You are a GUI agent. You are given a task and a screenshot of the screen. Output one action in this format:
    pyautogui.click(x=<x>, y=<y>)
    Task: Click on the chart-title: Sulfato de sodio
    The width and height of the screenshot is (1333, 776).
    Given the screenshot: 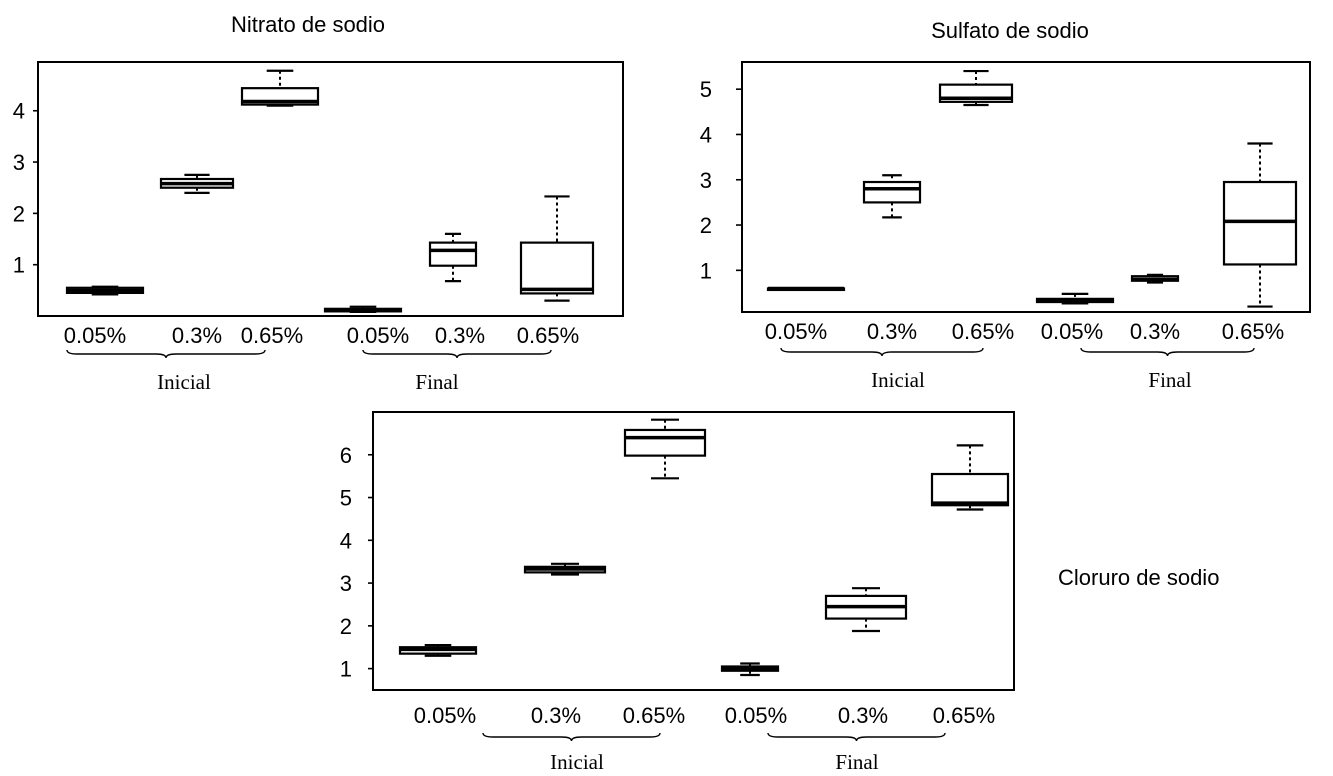 What is the action you would take?
    pyautogui.click(x=1010, y=30)
    